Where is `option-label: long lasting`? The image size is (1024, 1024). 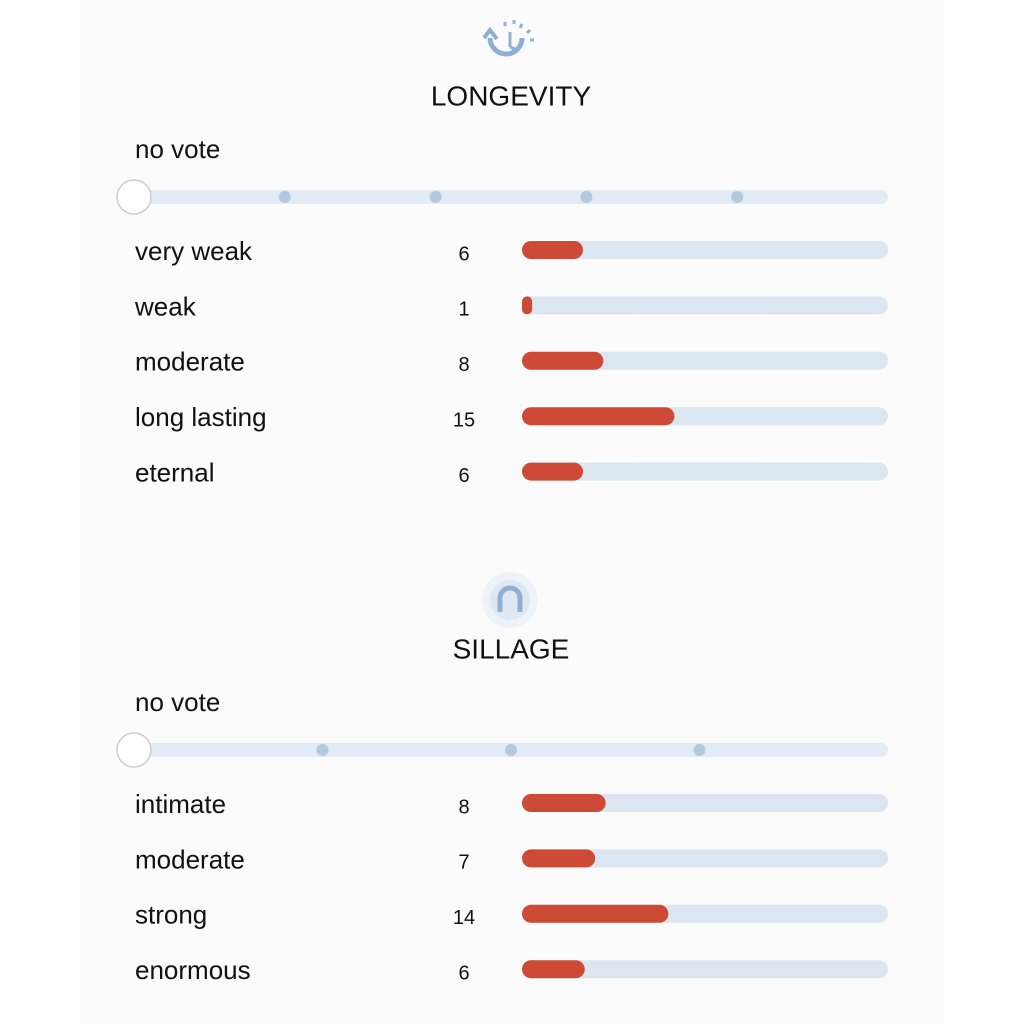 option-label: long lasting is located at coordinates (201, 417).